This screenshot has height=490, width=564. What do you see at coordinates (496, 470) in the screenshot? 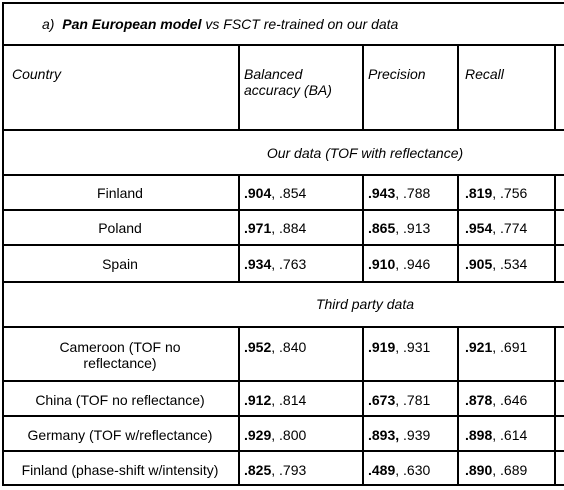
I see `recall-cell: .890, .689` at bounding box center [496, 470].